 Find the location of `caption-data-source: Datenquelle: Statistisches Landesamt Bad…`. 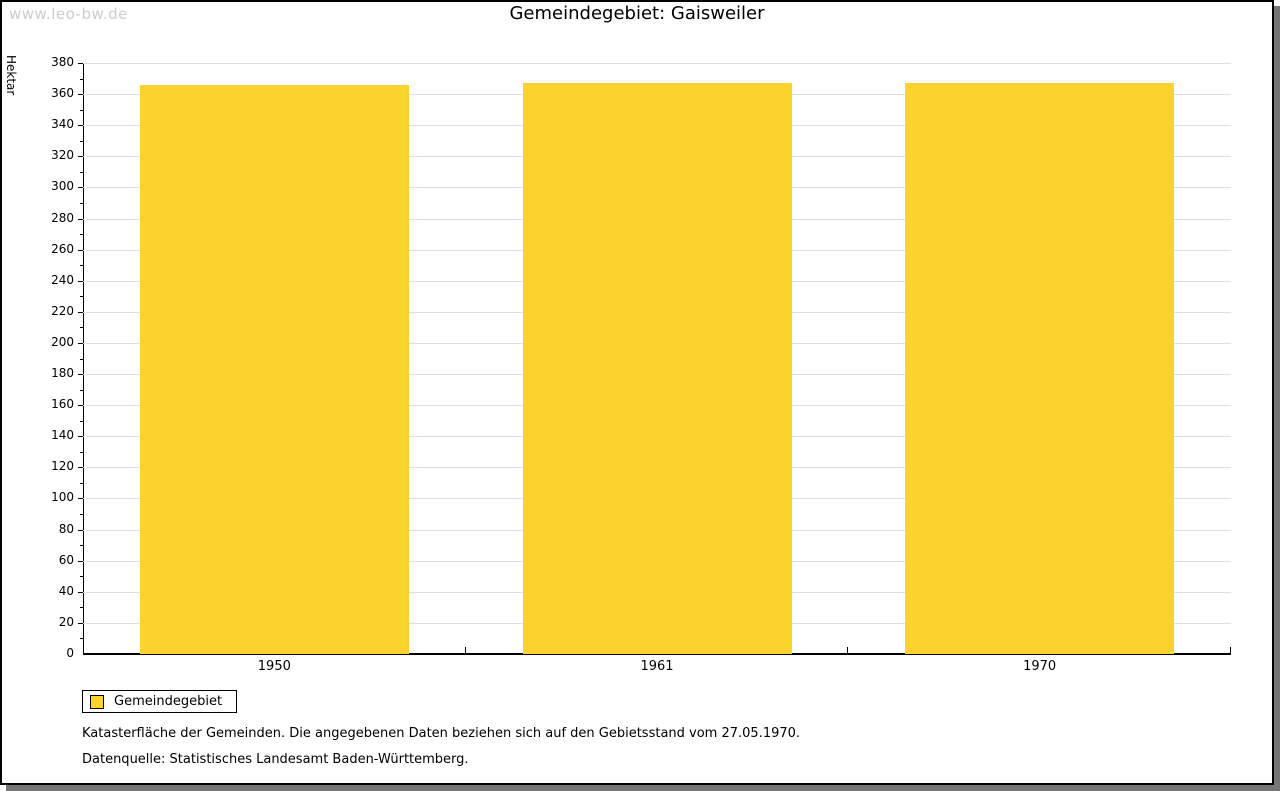

caption-data-source: Datenquelle: Statistisches Landesamt Bad… is located at coordinates (275, 759).